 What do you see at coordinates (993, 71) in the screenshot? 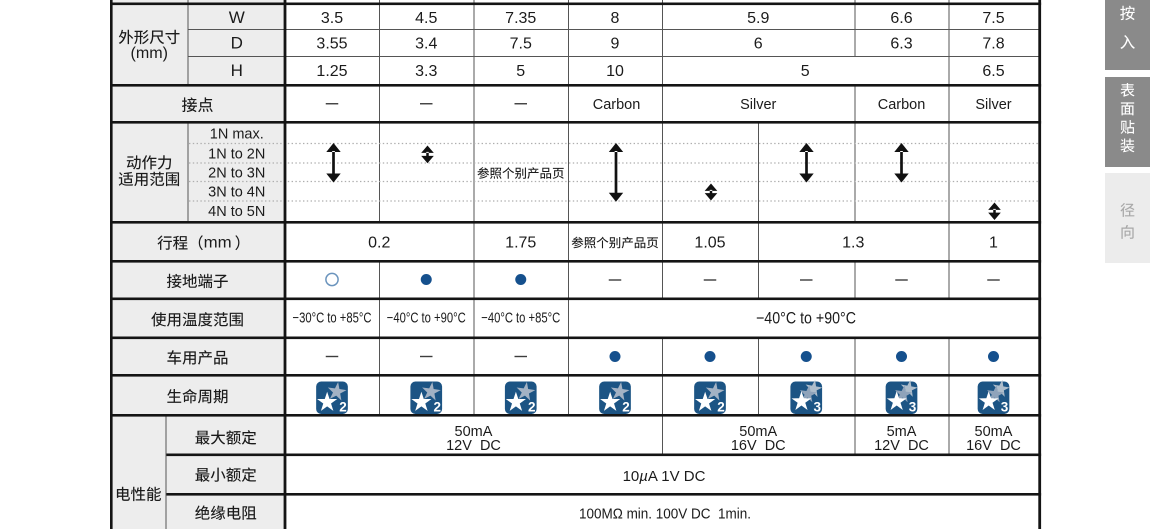
I see `svg-text: 6.5` at bounding box center [993, 71].